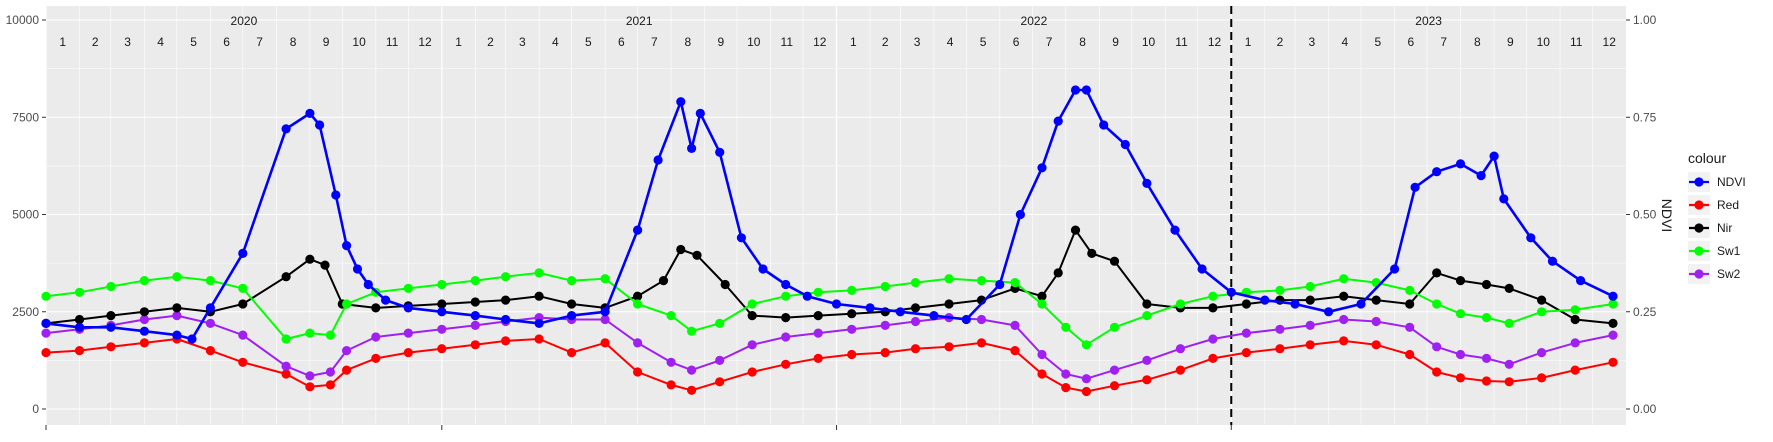 The width and height of the screenshot is (1773, 442). Describe the element at coordinates (1667, 215) in the screenshot. I see `right-axis-title: NDVI` at that location.